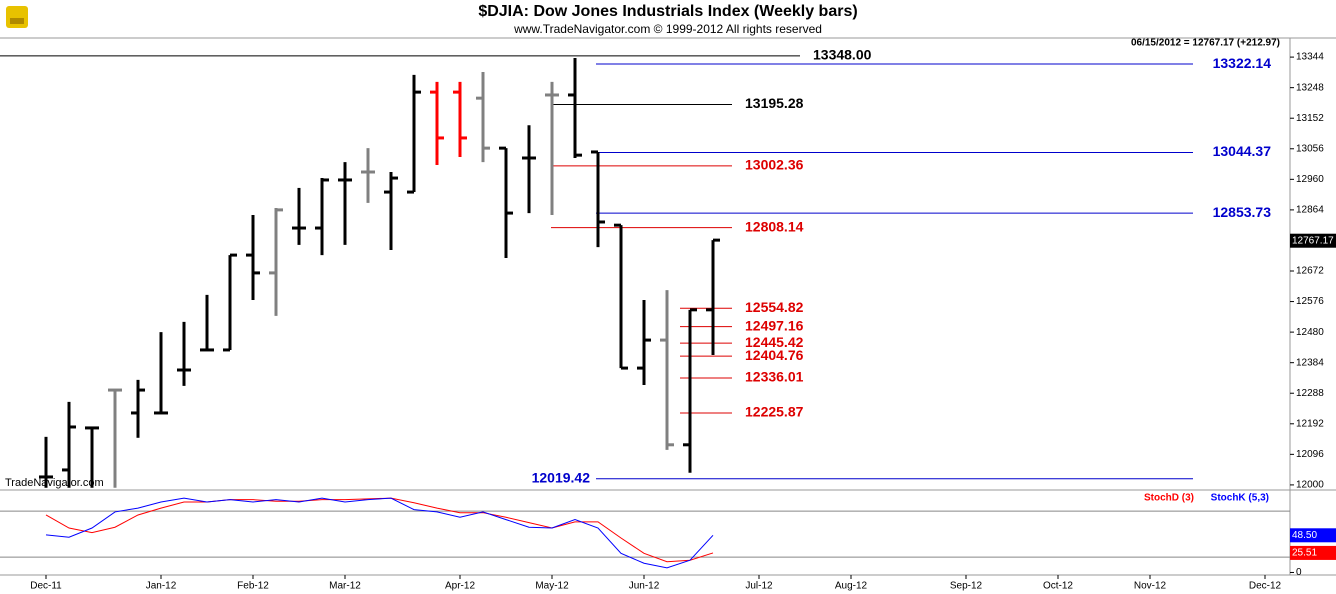  What do you see at coordinates (1310, 118) in the screenshot?
I see `y-tick-label: 13152` at bounding box center [1310, 118].